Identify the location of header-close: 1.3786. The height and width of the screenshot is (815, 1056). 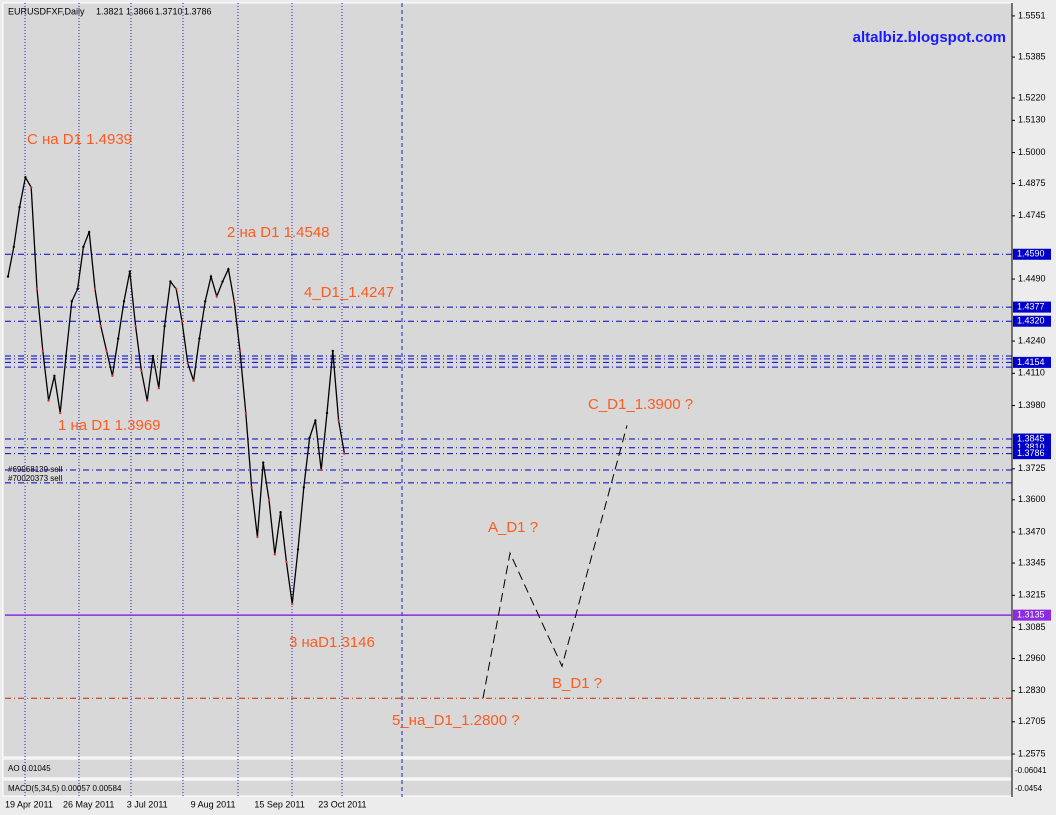
(198, 11).